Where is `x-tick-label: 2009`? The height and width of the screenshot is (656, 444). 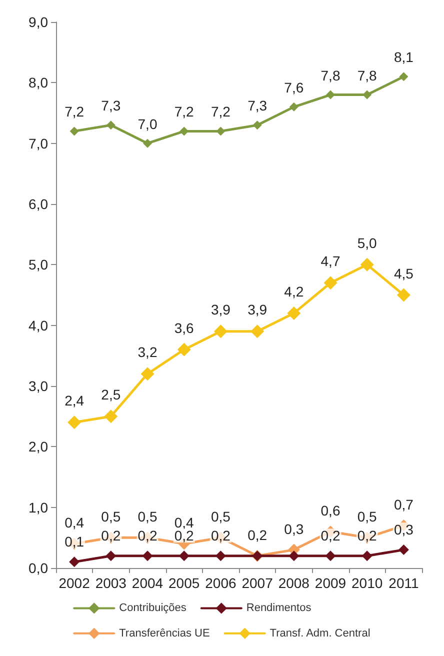
x-tick-label: 2009 is located at coordinates (330, 583).